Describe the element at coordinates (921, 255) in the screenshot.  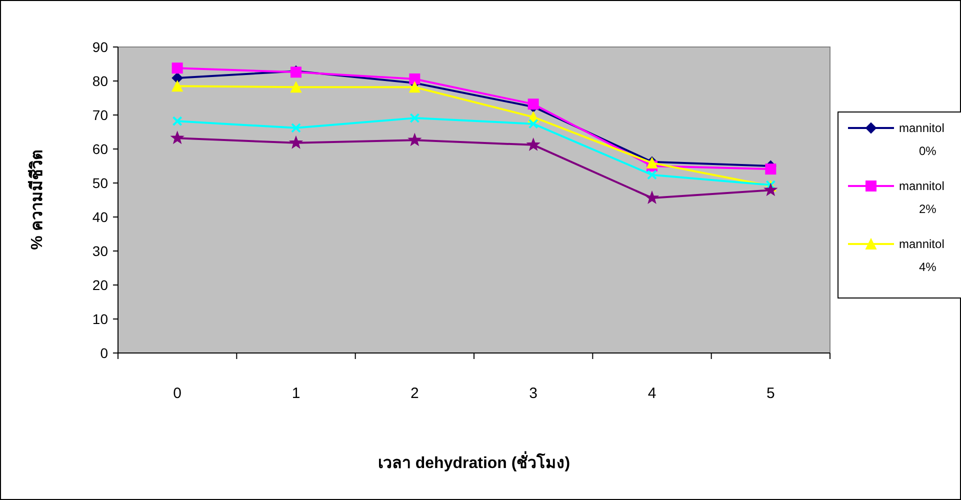
I see `legend-label: mannitol 4%` at that location.